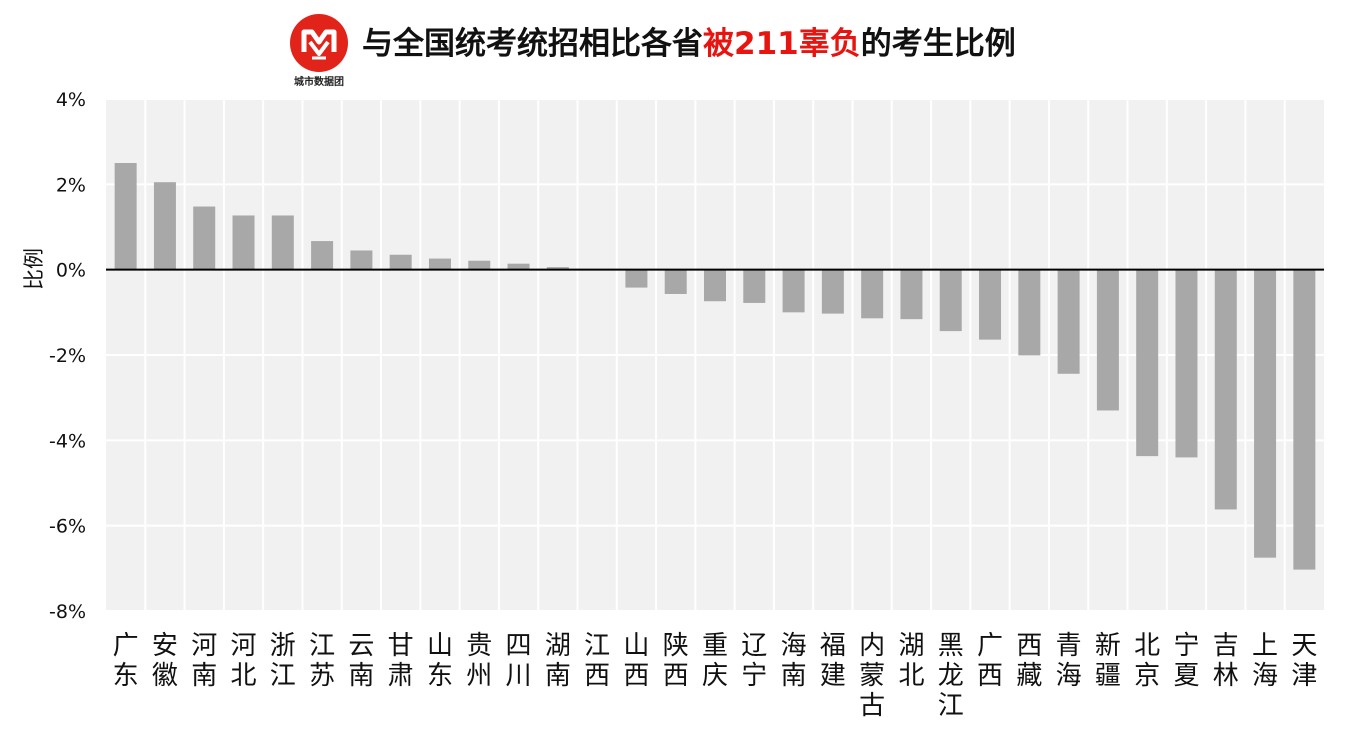  Describe the element at coordinates (1147, 661) in the screenshot. I see `x-category-label: 北京` at that location.